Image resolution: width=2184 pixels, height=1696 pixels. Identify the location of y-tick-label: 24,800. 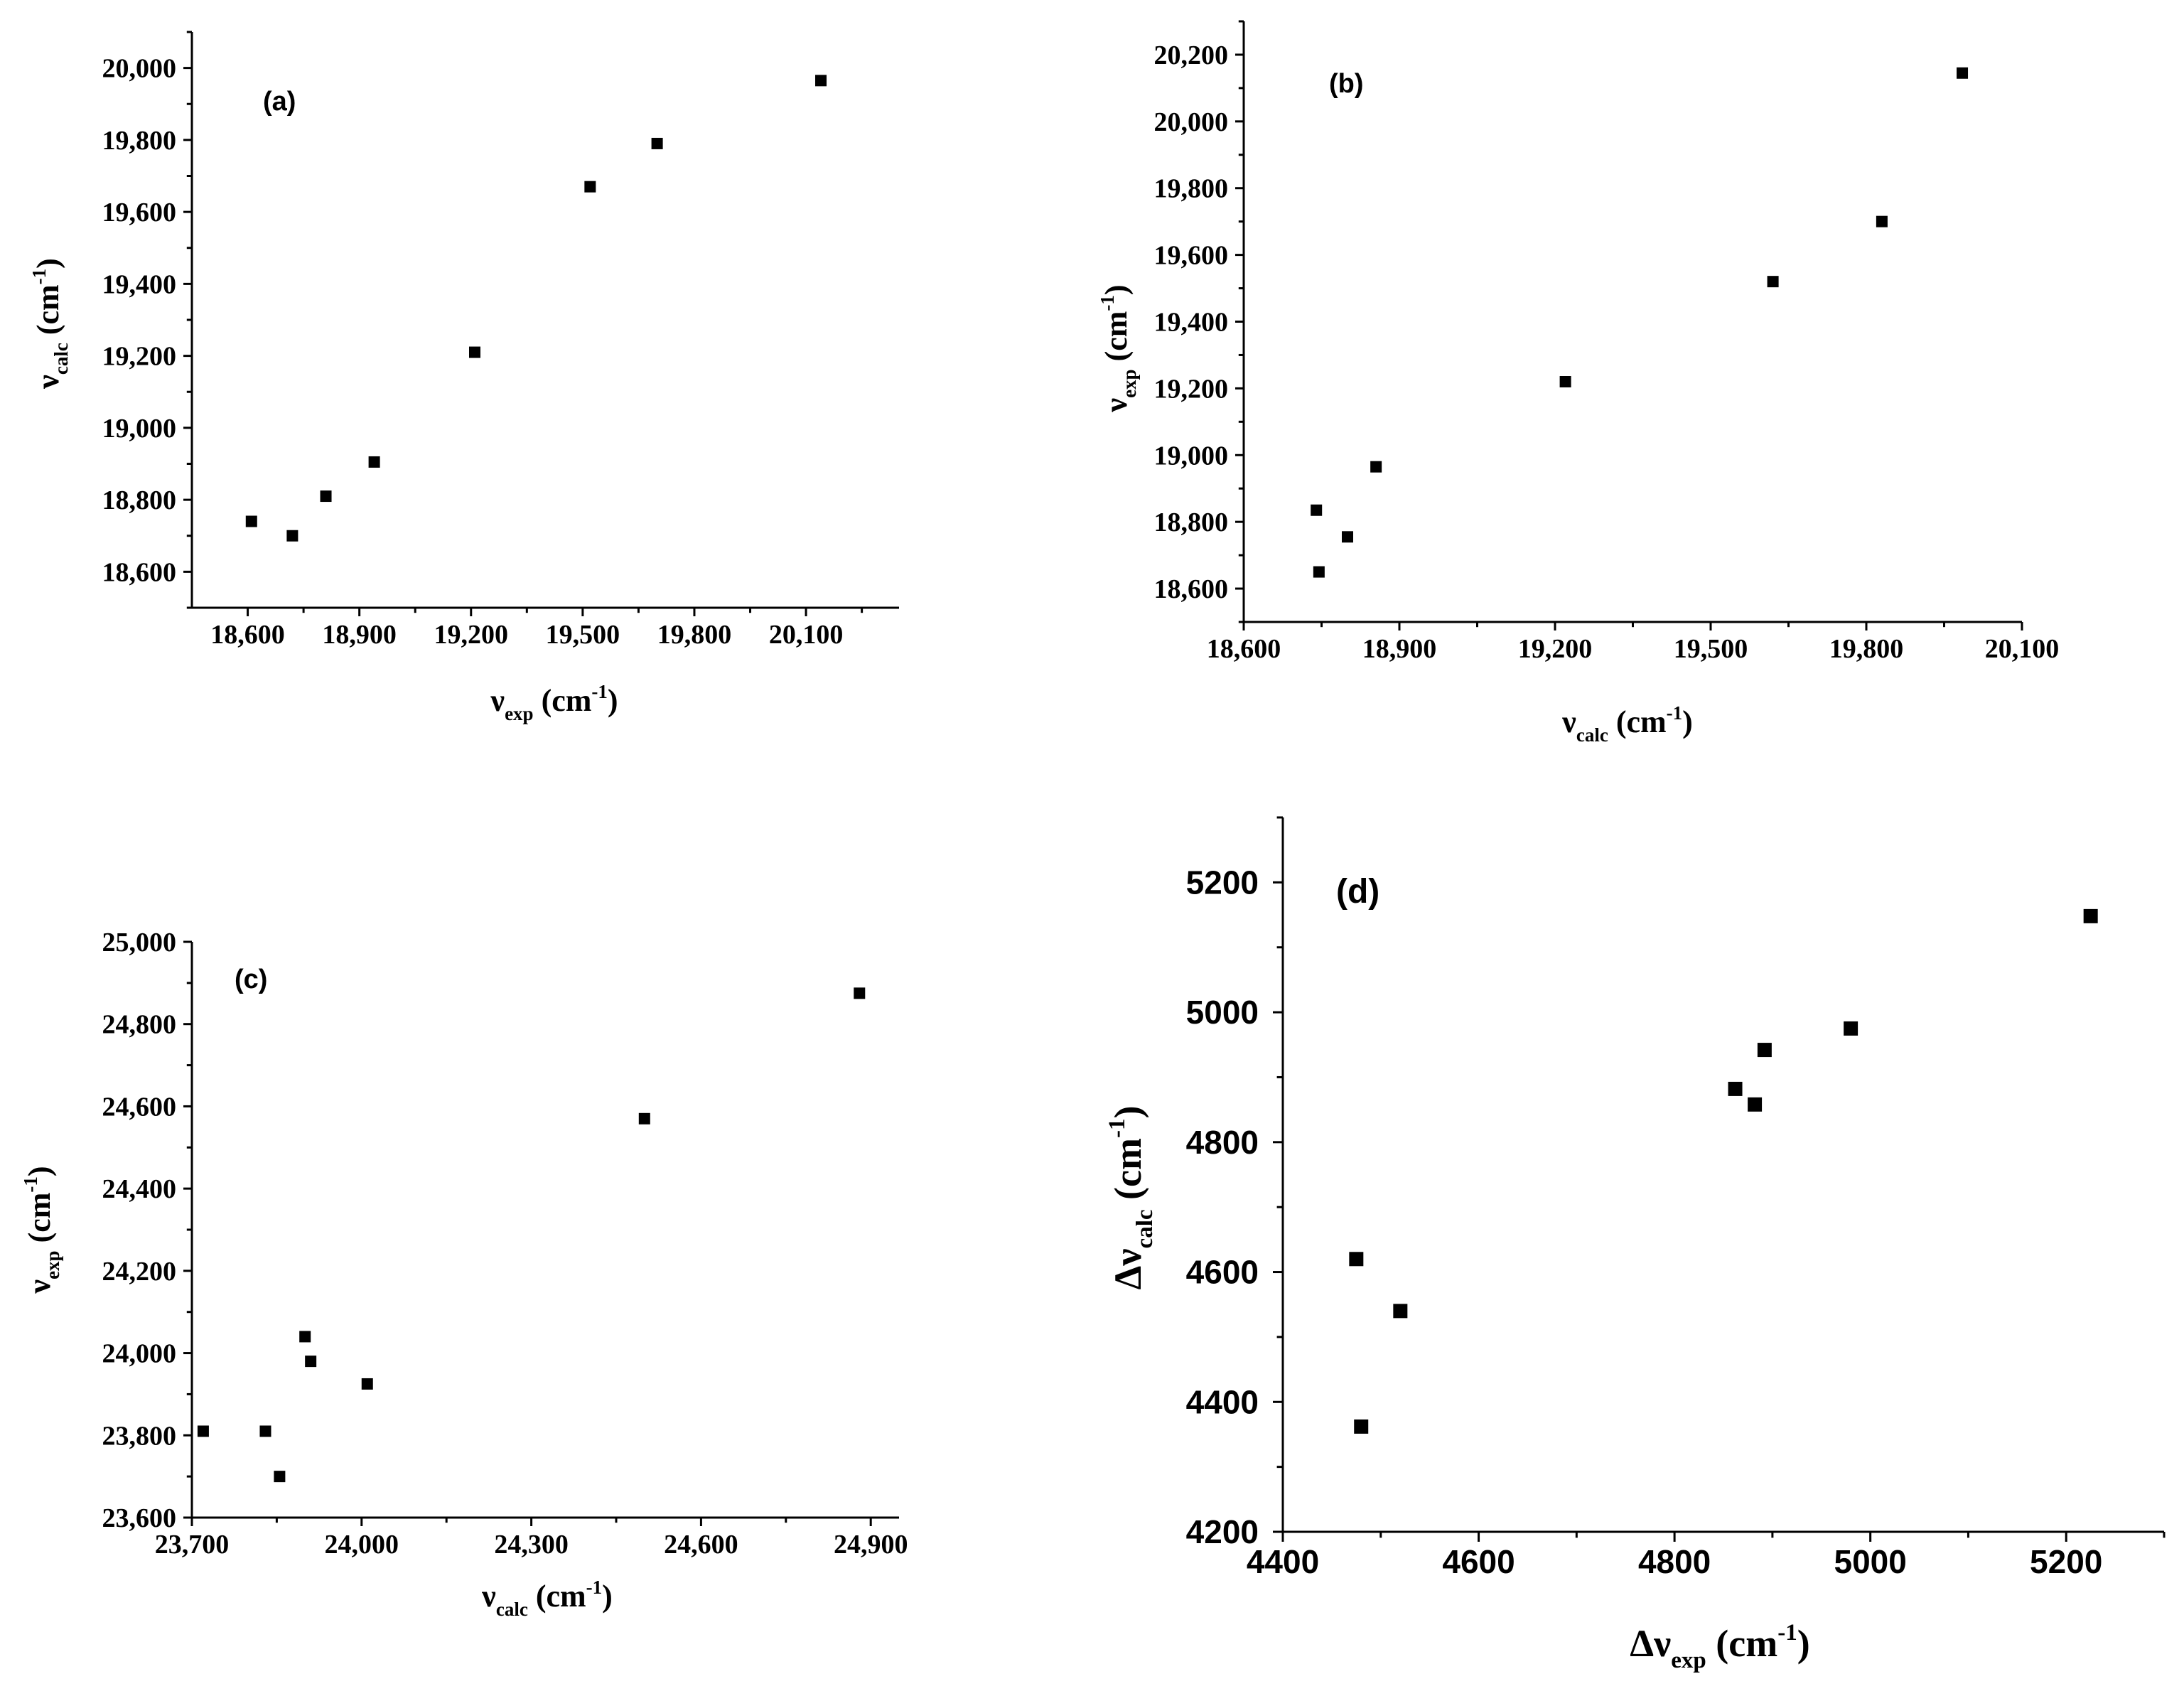
(139, 1025).